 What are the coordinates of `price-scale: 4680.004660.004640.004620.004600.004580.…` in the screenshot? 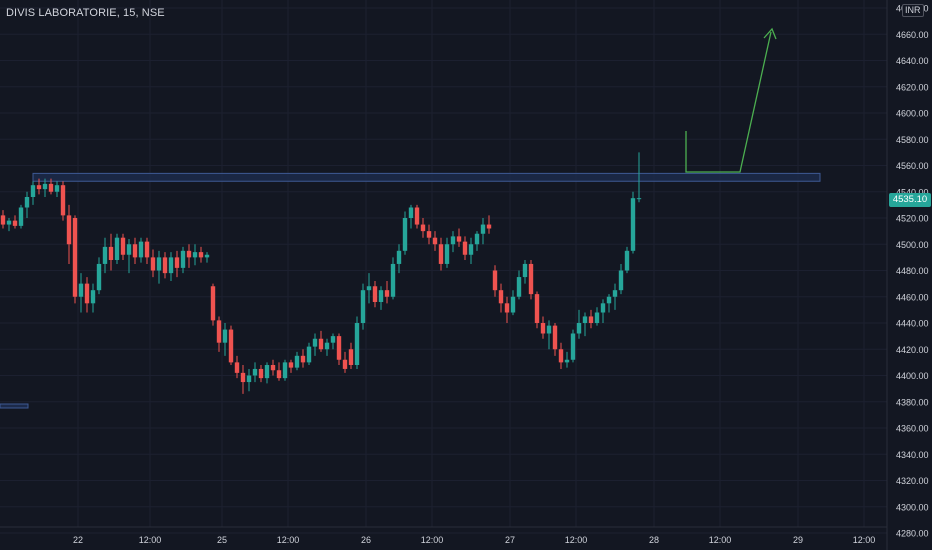 It's located at (912, 271).